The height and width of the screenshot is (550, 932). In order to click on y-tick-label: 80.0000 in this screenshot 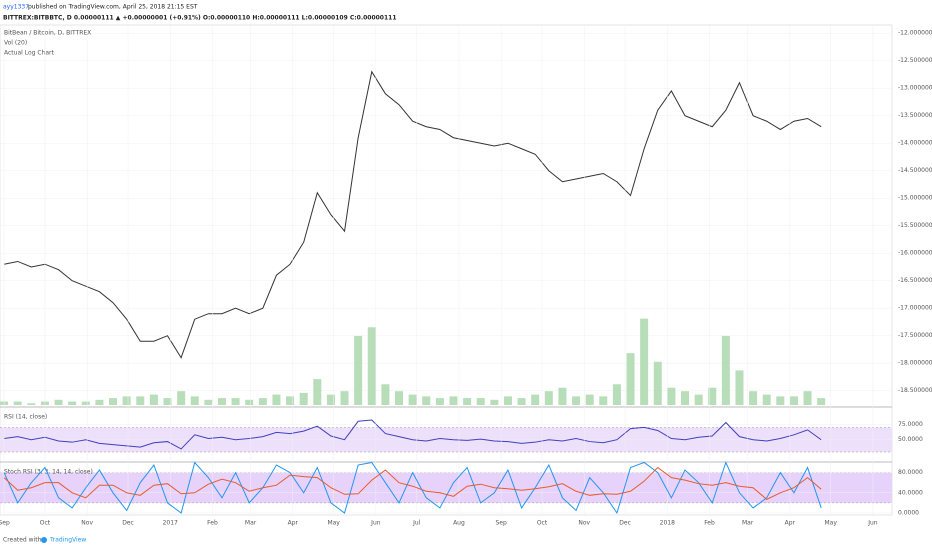, I will do `click(910, 472)`.